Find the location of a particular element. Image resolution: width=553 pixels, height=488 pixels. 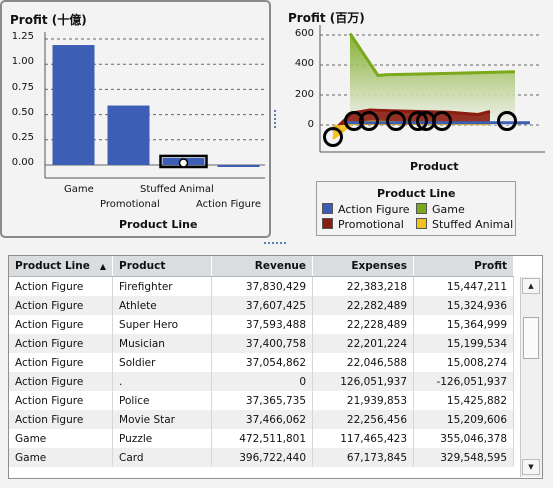

cell-profit: 15,447,211 is located at coordinates (464, 286).